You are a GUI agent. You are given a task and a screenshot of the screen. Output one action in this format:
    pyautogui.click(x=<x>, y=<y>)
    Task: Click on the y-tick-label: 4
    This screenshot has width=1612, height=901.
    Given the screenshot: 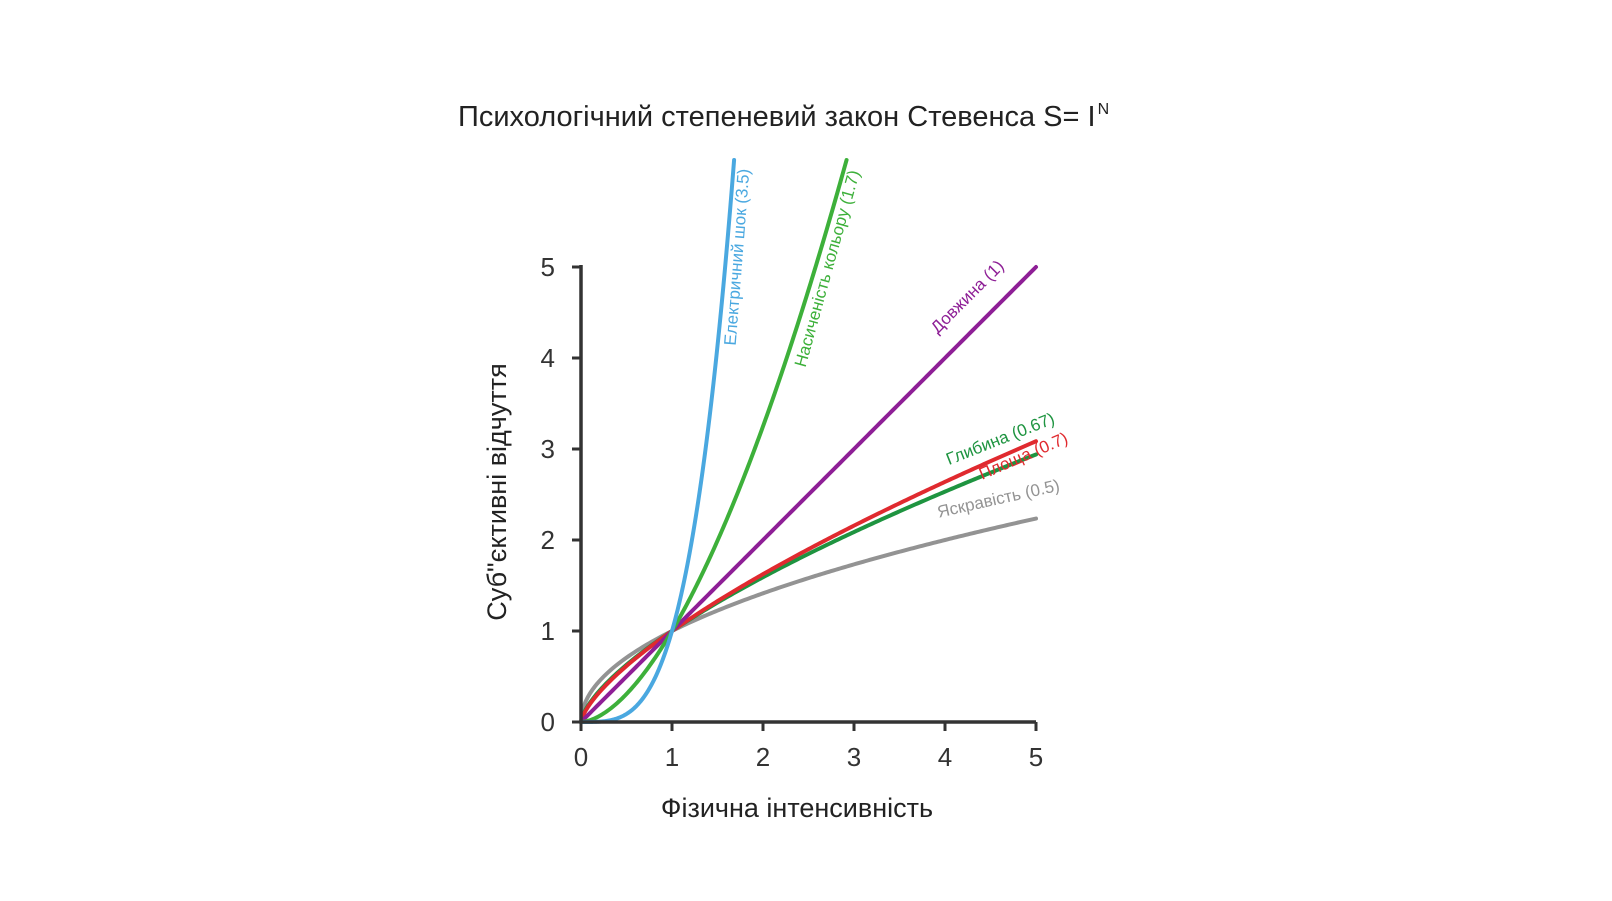 What is the action you would take?
    pyautogui.click(x=548, y=358)
    